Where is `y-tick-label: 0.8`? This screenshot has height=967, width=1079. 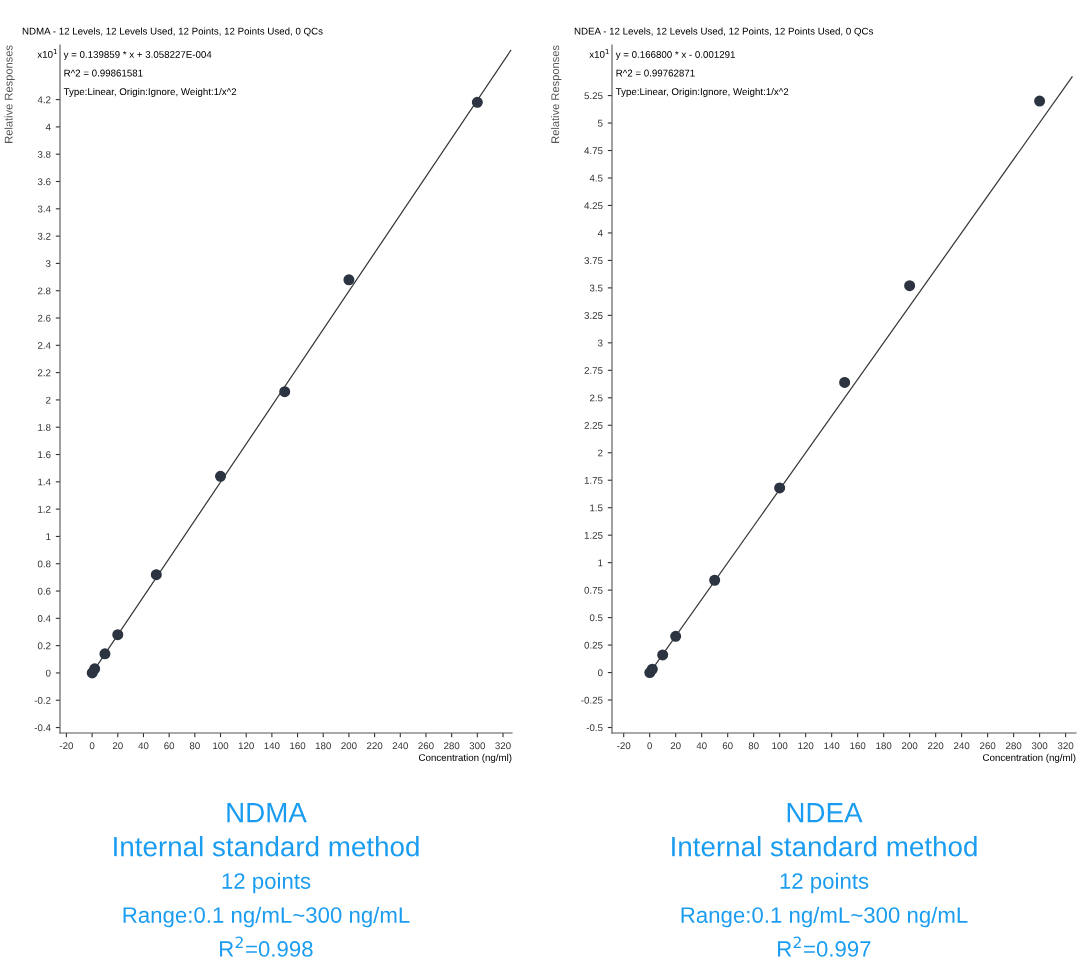
y-tick-label: 0.8 is located at coordinates (44, 564).